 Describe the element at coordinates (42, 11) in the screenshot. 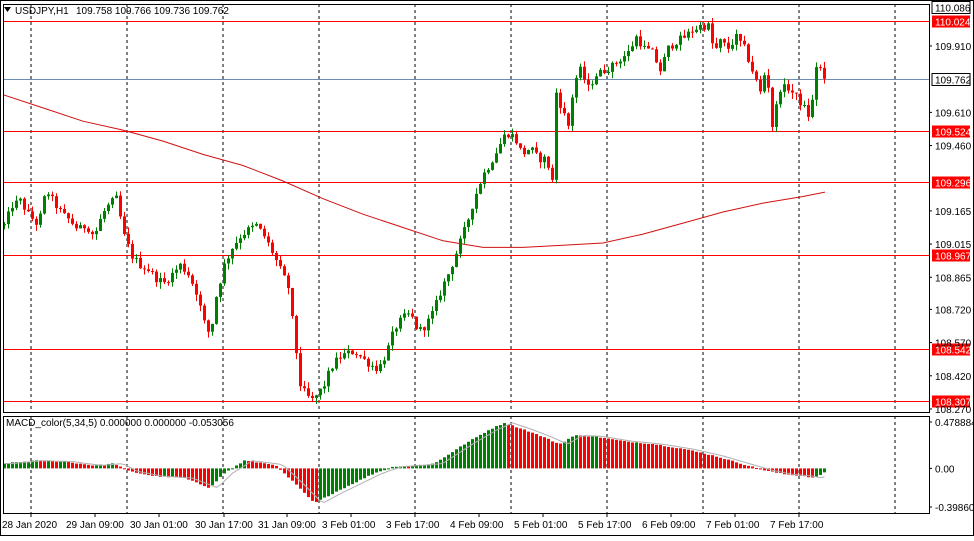

I see `symbol-label: USDJPY,H1` at that location.